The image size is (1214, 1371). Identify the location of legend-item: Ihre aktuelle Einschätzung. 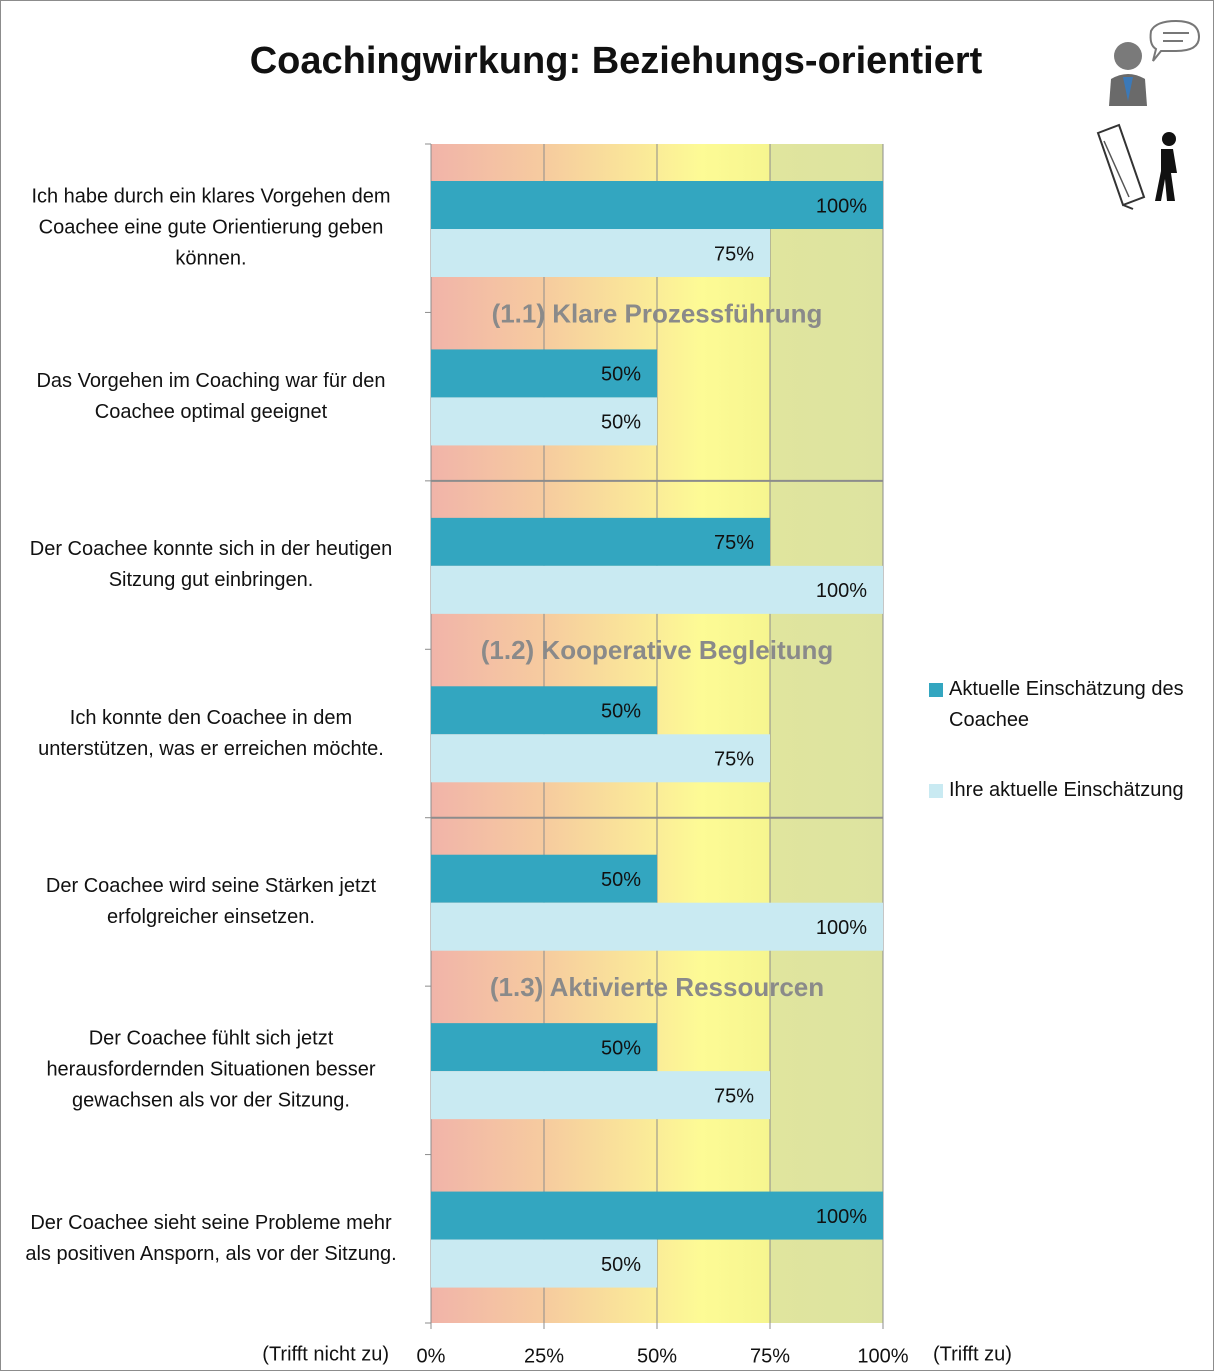
(1064, 790).